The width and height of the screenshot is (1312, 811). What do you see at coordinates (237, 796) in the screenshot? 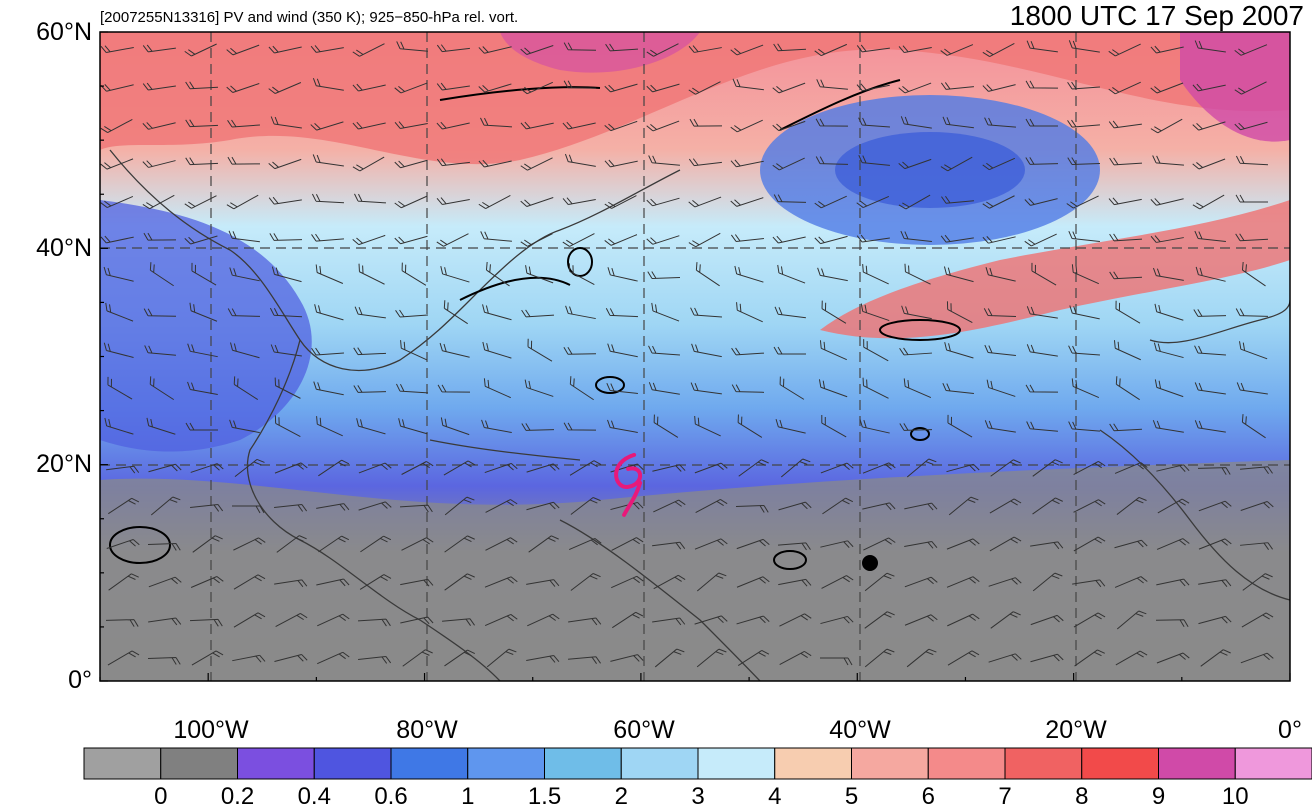
I see `colorbar-label: 0.2` at bounding box center [237, 796].